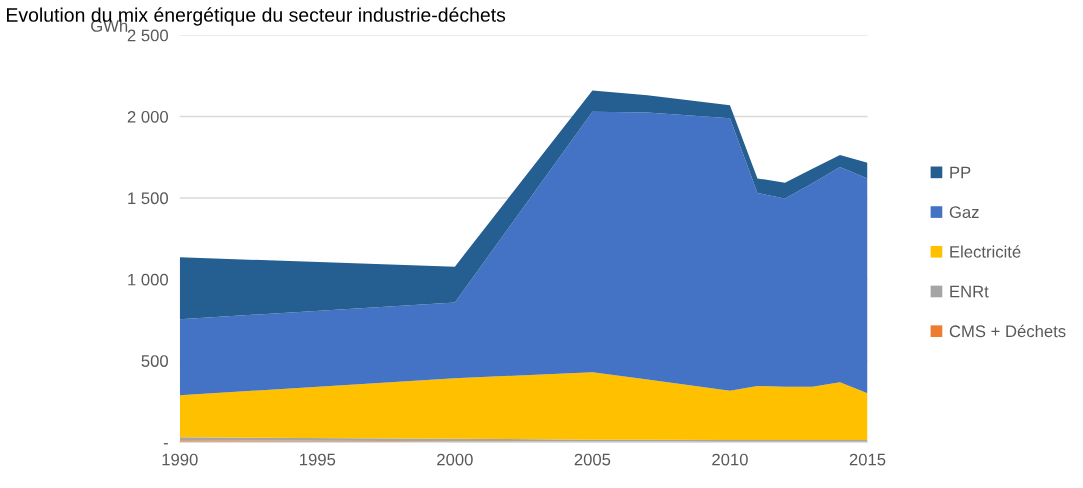  What do you see at coordinates (148, 35) in the screenshot?
I see `y-tick-label: 2 500` at bounding box center [148, 35].